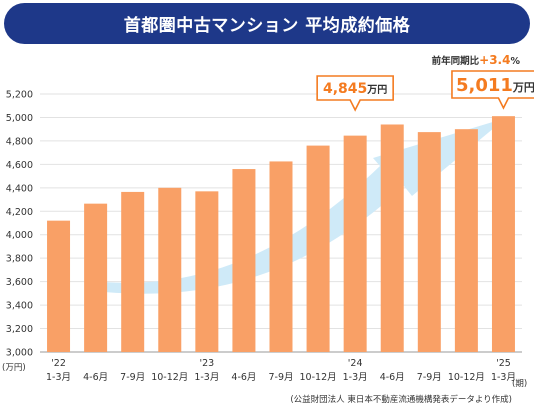  I want to click on y-tick-label: 4,600, so click(19, 165).